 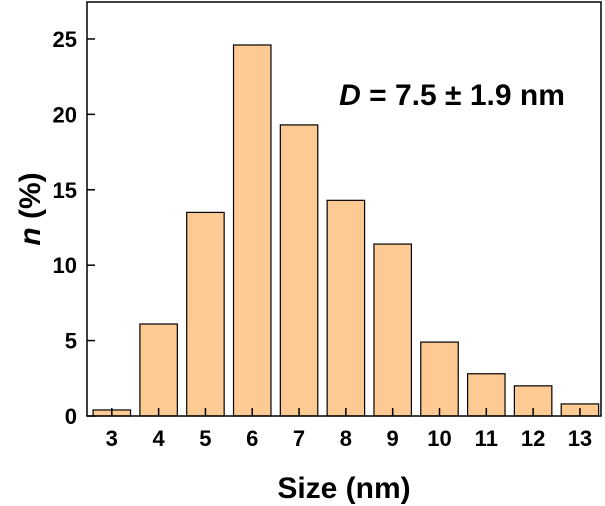 What do you see at coordinates (71, 341) in the screenshot?
I see `y-tick-label: 5` at bounding box center [71, 341].